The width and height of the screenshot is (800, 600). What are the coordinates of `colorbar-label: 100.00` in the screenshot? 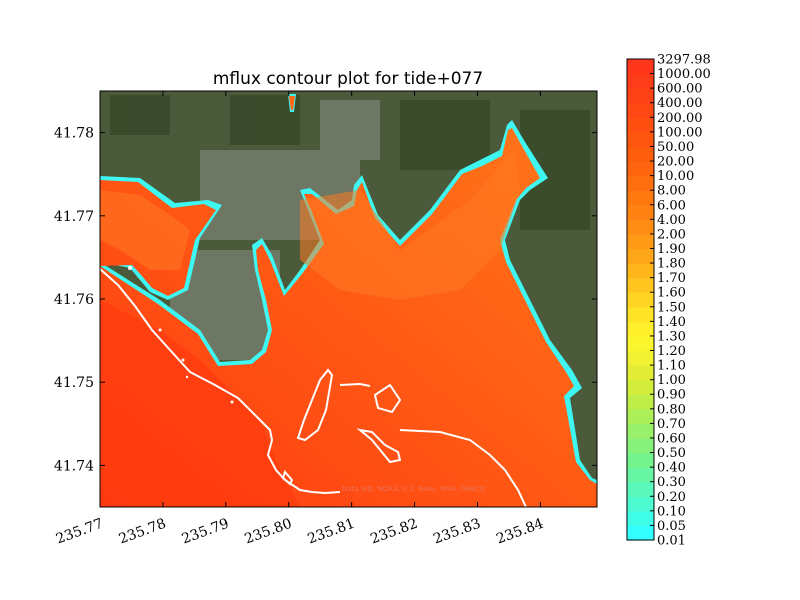 It's located at (680, 132).